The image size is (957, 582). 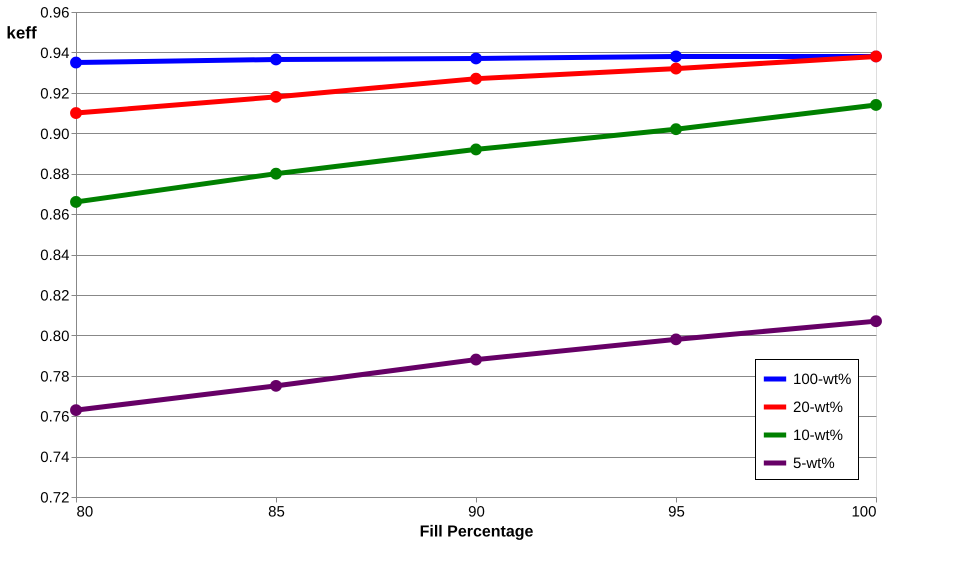 What do you see at coordinates (55, 134) in the screenshot?
I see `y-tick-label: 0.90` at bounding box center [55, 134].